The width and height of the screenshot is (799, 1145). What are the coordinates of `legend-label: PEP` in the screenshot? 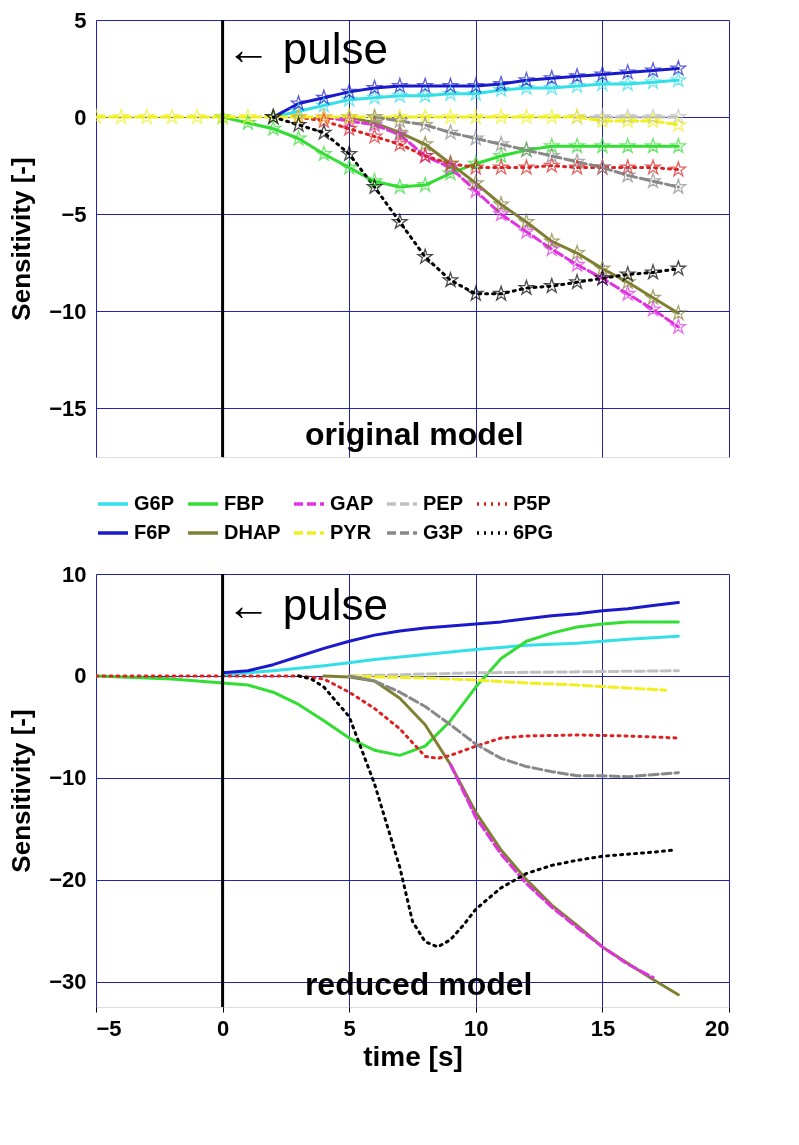 It's located at (443, 503).